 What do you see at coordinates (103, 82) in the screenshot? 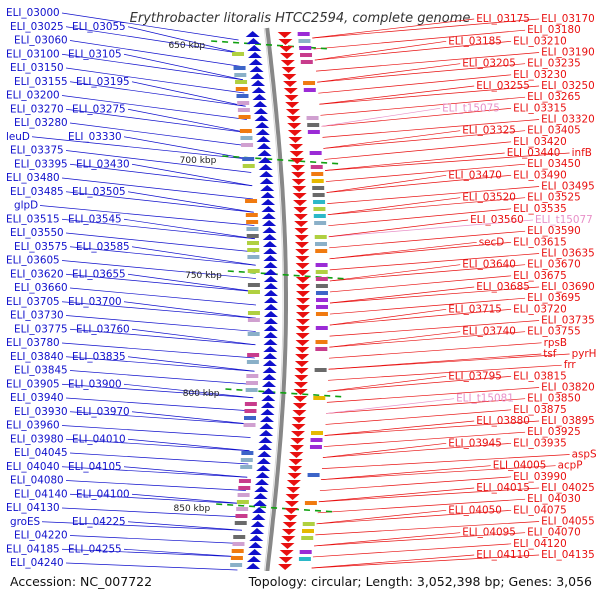
I see `gene-label-left: ELI_03195` at bounding box center [103, 82].